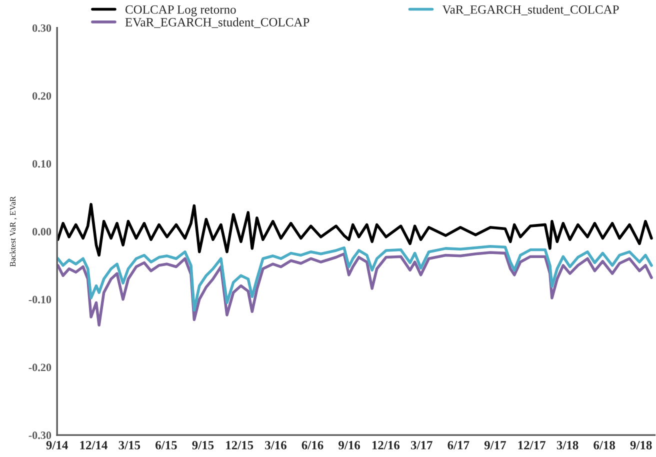 The image size is (656, 457). What do you see at coordinates (349, 445) in the screenshot?
I see `x-tick-label: 9/16` at bounding box center [349, 445].